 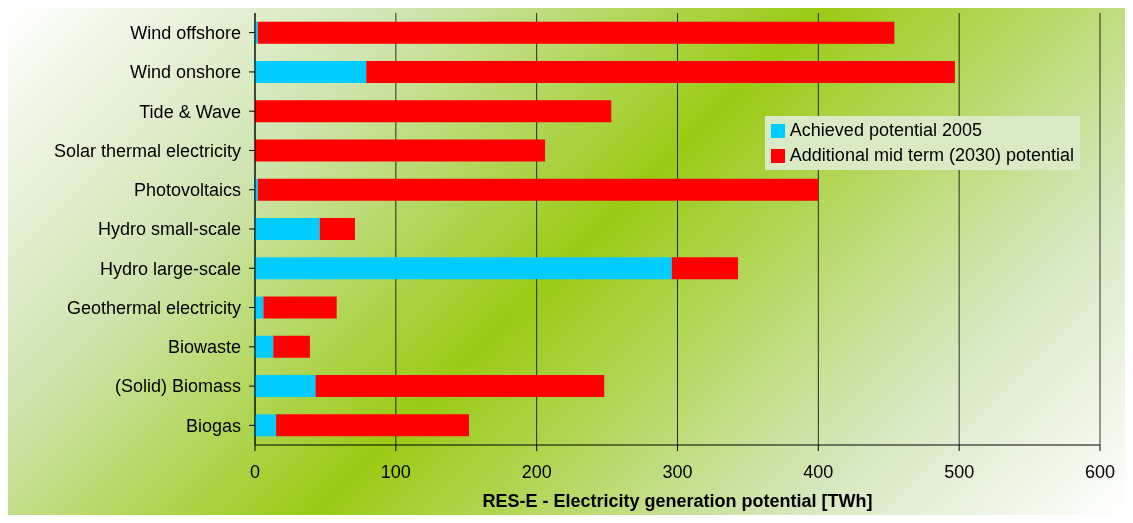 What do you see at coordinates (959, 471) in the screenshot?
I see `x-tick-label: 500` at bounding box center [959, 471].